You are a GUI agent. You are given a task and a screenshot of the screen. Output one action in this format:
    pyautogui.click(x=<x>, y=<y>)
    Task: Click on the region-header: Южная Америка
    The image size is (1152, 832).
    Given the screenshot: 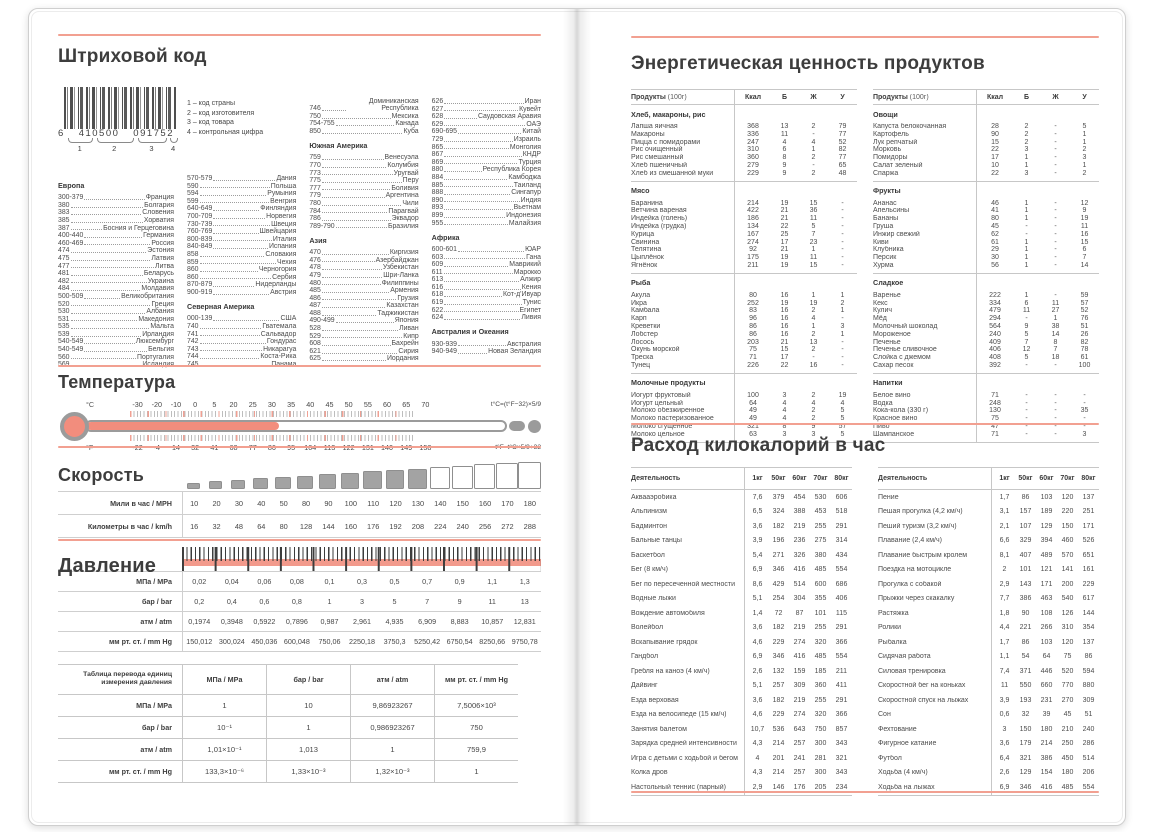 What is the action you would take?
    pyautogui.click(x=338, y=146)
    